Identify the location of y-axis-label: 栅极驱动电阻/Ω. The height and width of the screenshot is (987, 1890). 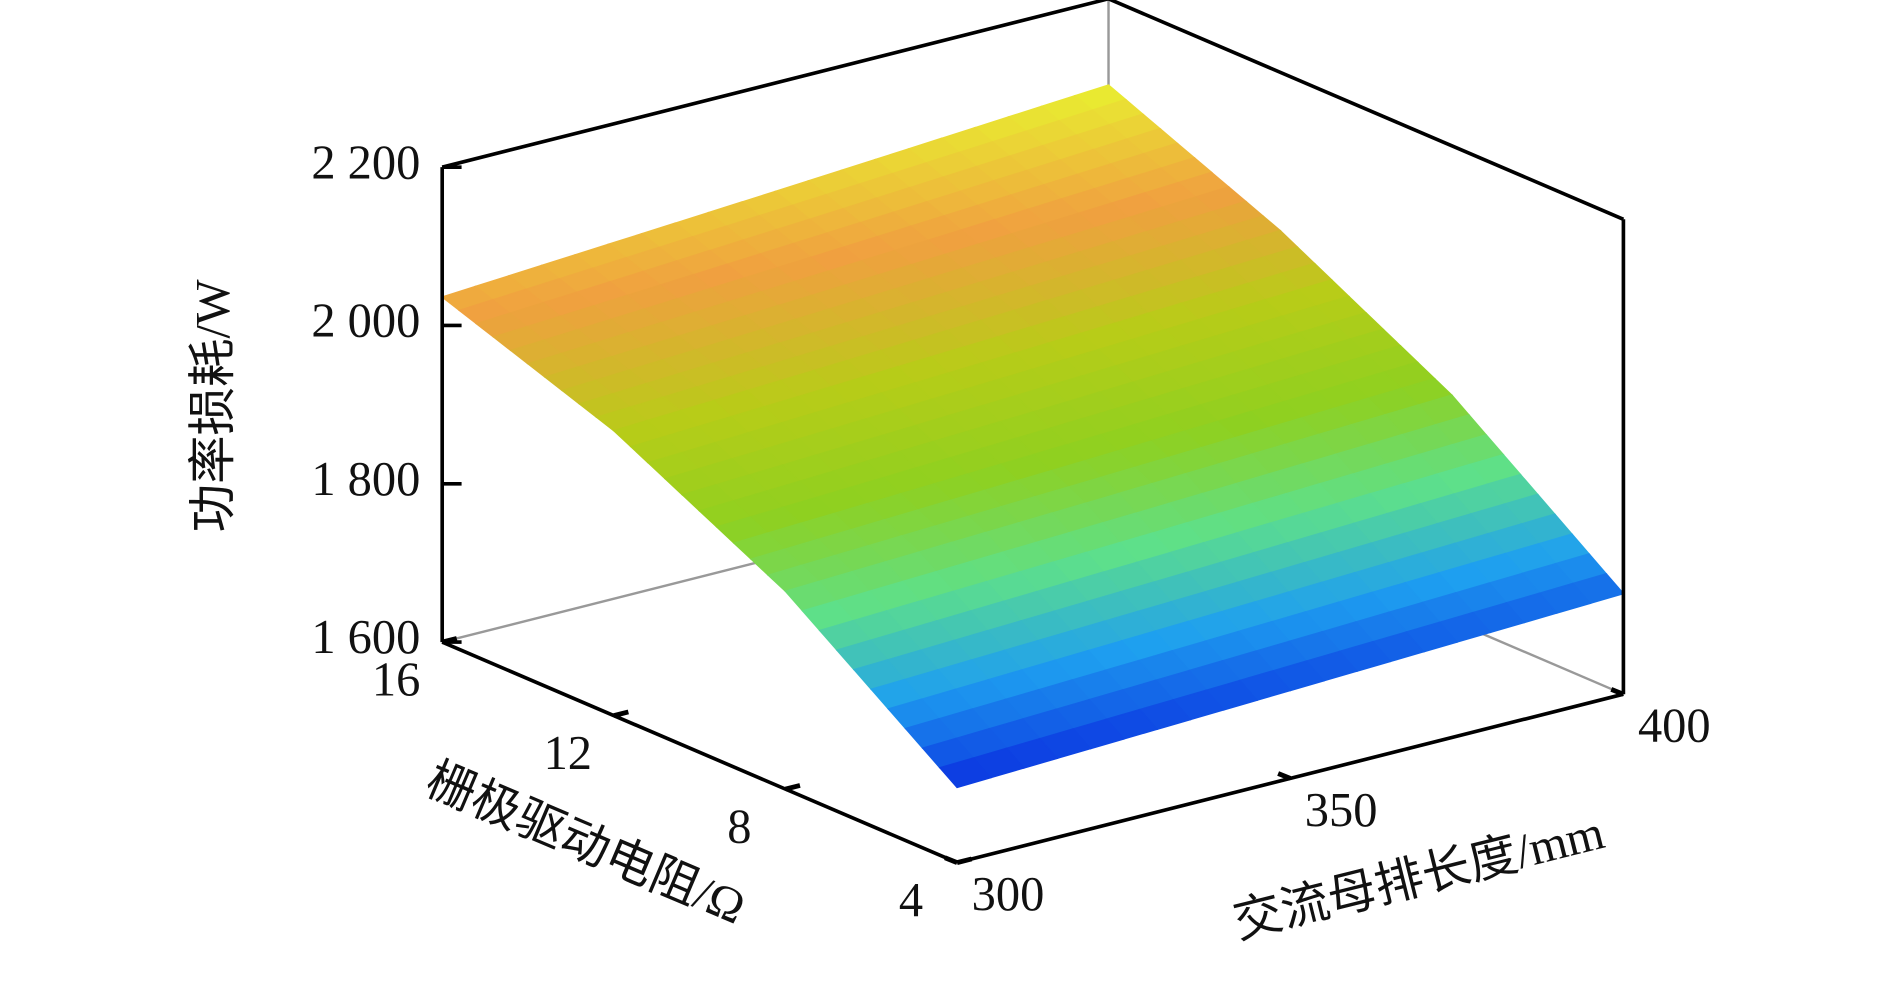
(586, 844).